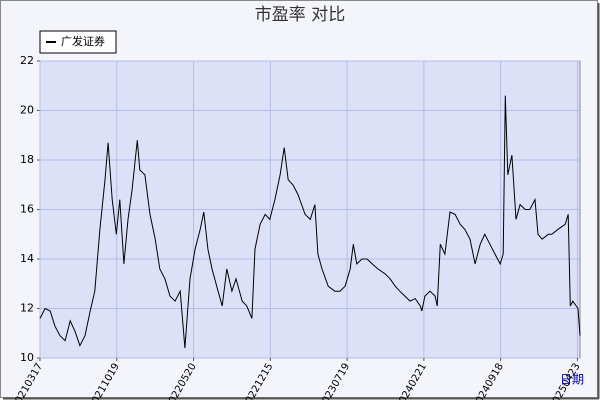 The width and height of the screenshot is (600, 400). Describe the element at coordinates (27, 308) in the screenshot. I see `y-tick-label: 12` at that location.